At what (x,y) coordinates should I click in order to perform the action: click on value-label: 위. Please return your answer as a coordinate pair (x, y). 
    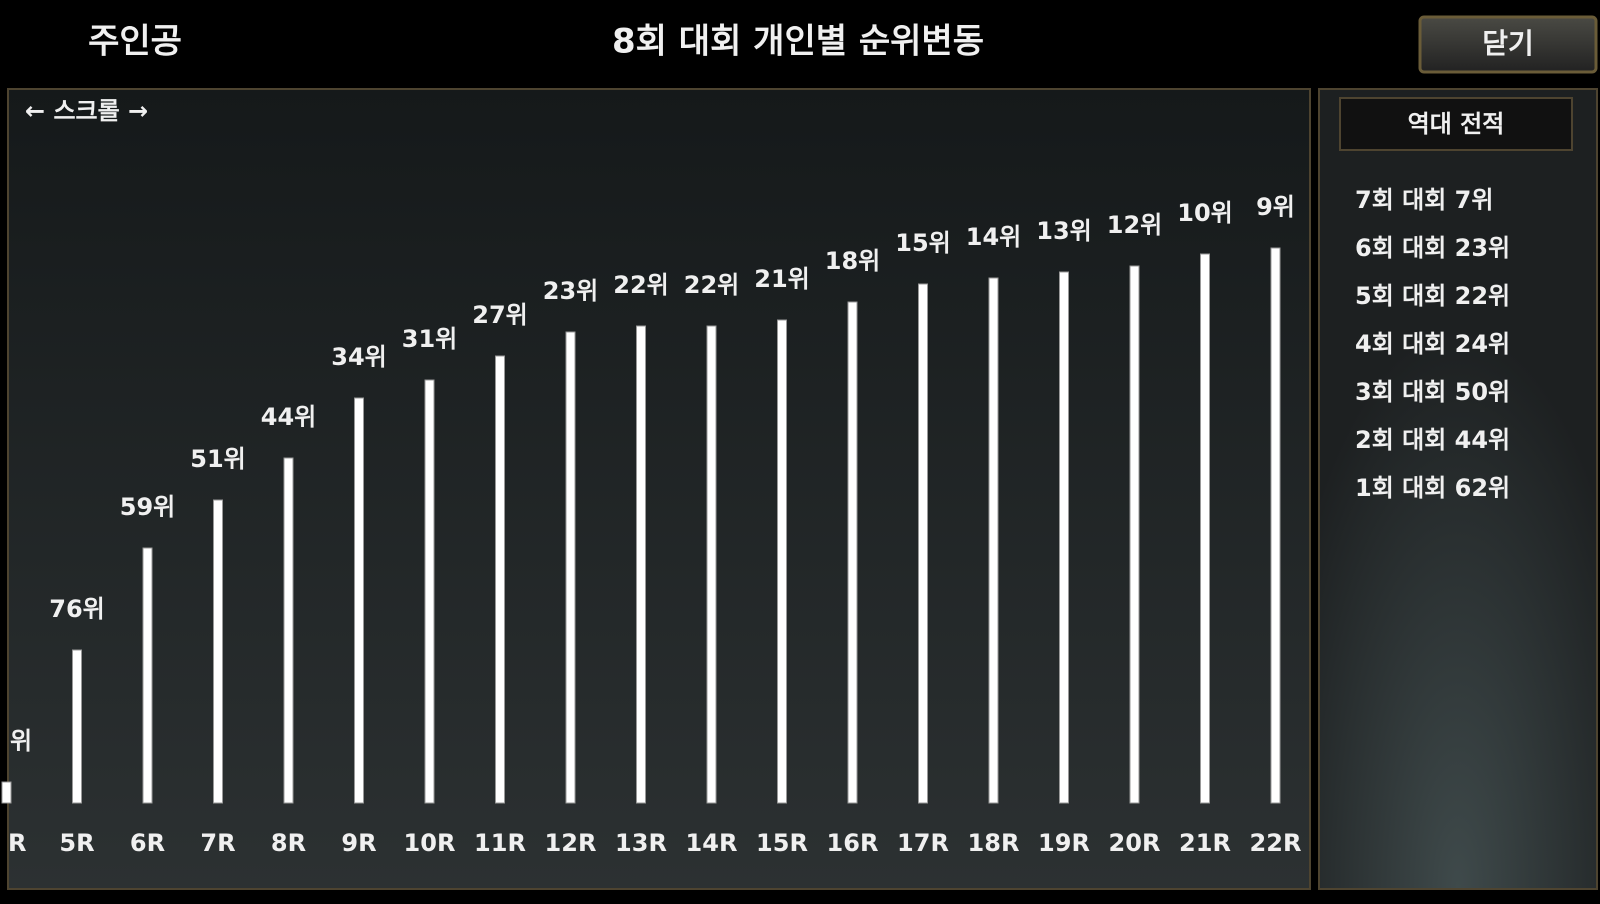
    Looking at the image, I should click on (21, 741).